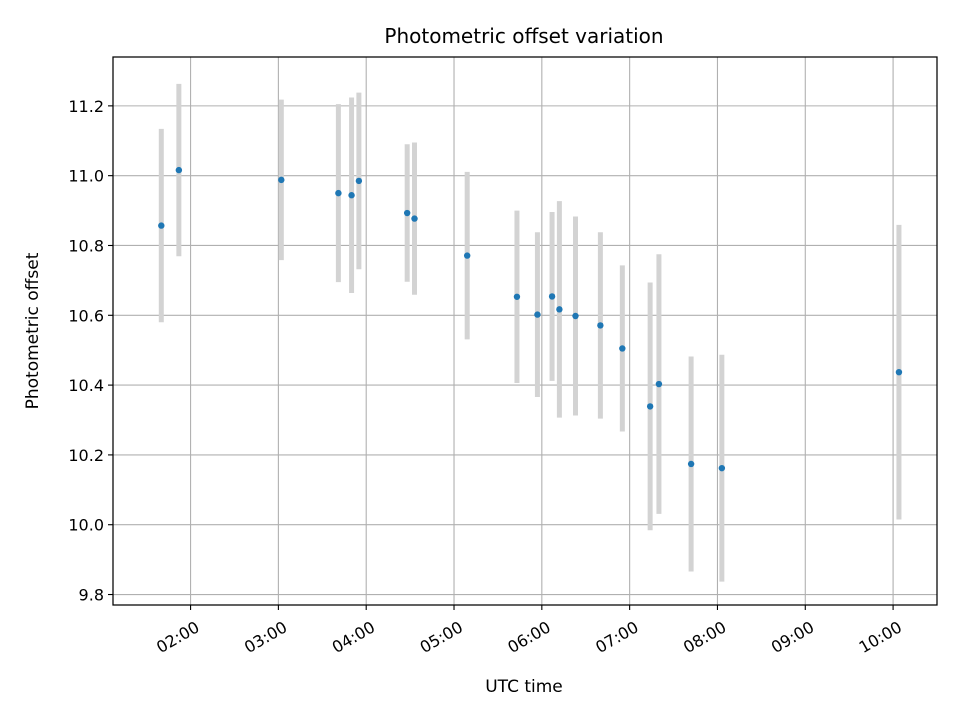 The width and height of the screenshot is (960, 720). I want to click on y-tick-label: 9.8, so click(91, 595).